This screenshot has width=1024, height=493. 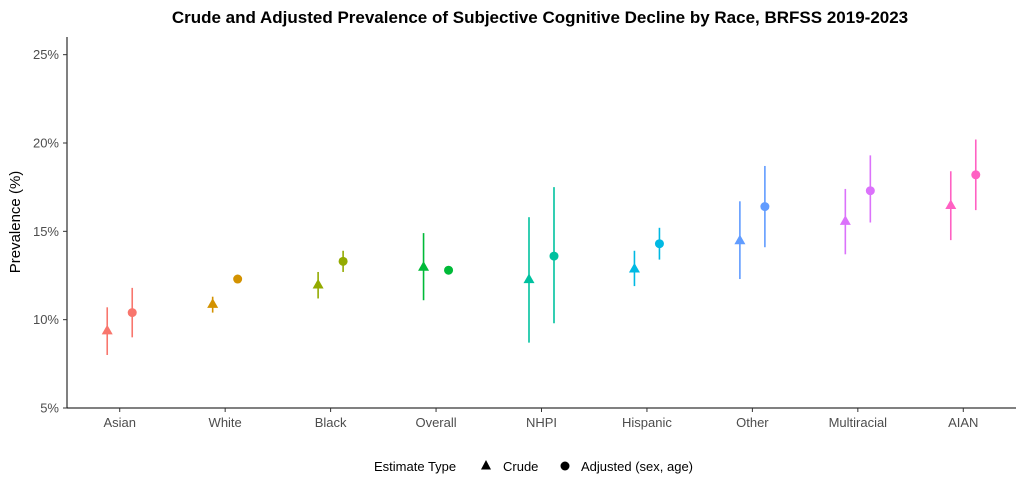 What do you see at coordinates (49, 408) in the screenshot?
I see `y-tick-label: 5%` at bounding box center [49, 408].